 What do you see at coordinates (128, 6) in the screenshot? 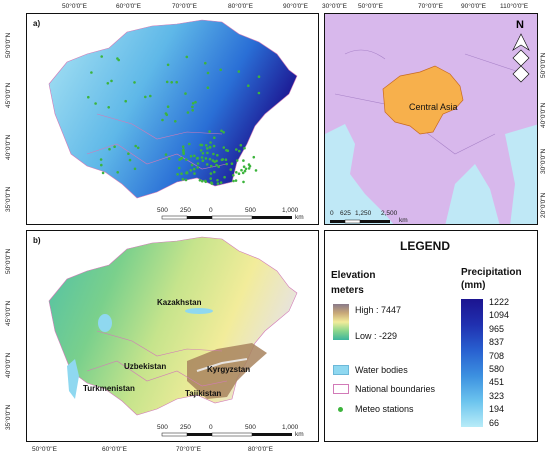
I see `a-lon-1: 60°0'0"E` at bounding box center [128, 6].